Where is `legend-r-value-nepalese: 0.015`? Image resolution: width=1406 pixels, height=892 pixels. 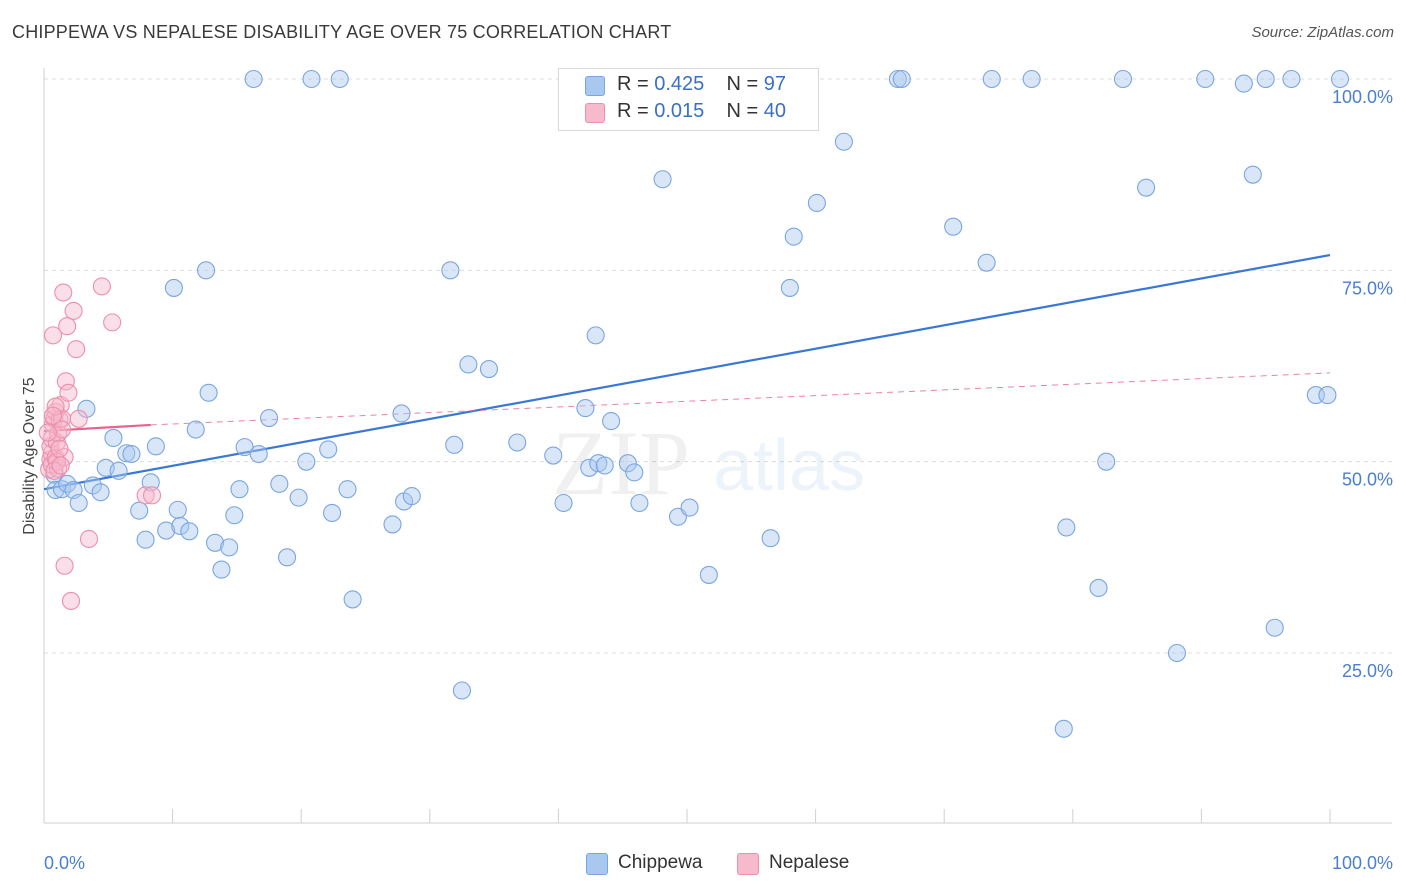 legend-r-value-nepalese: 0.015 is located at coordinates (679, 111).